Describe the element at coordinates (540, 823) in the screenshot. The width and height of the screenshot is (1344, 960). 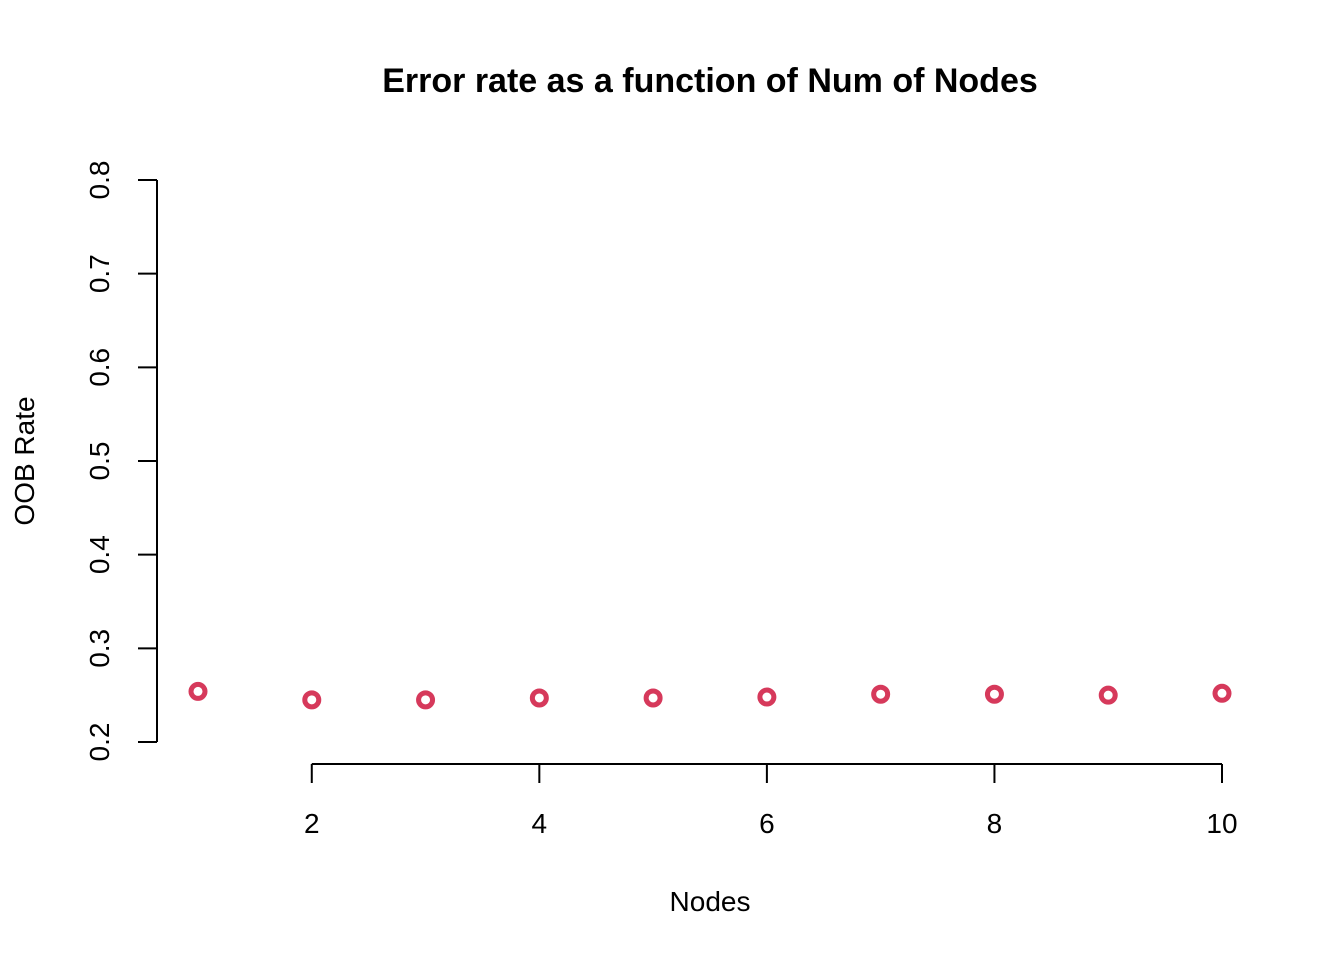
I see `x-tick-label: 4` at that location.